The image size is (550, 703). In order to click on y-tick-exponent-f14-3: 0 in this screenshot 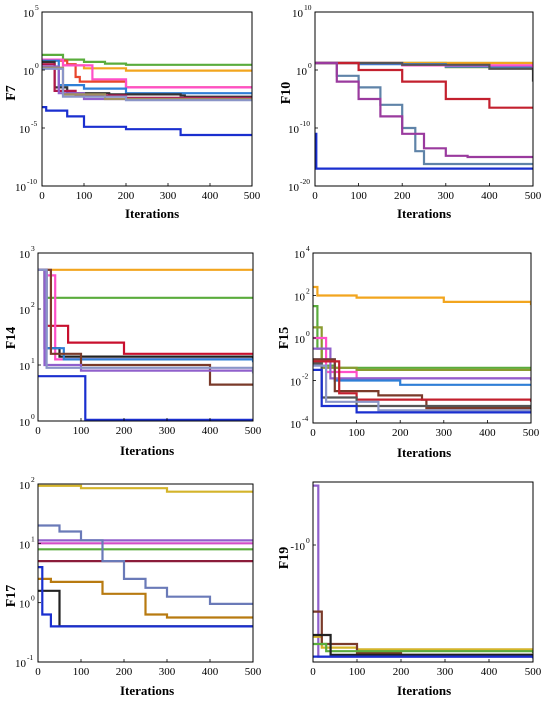, I will do `click(33, 416)`.